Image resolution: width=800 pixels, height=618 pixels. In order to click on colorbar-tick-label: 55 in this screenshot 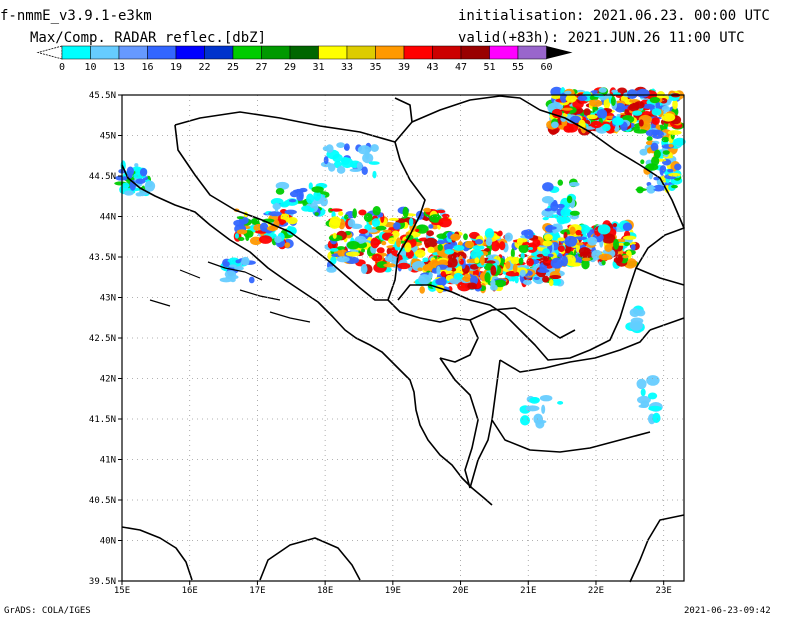, I will do `click(518, 67)`.